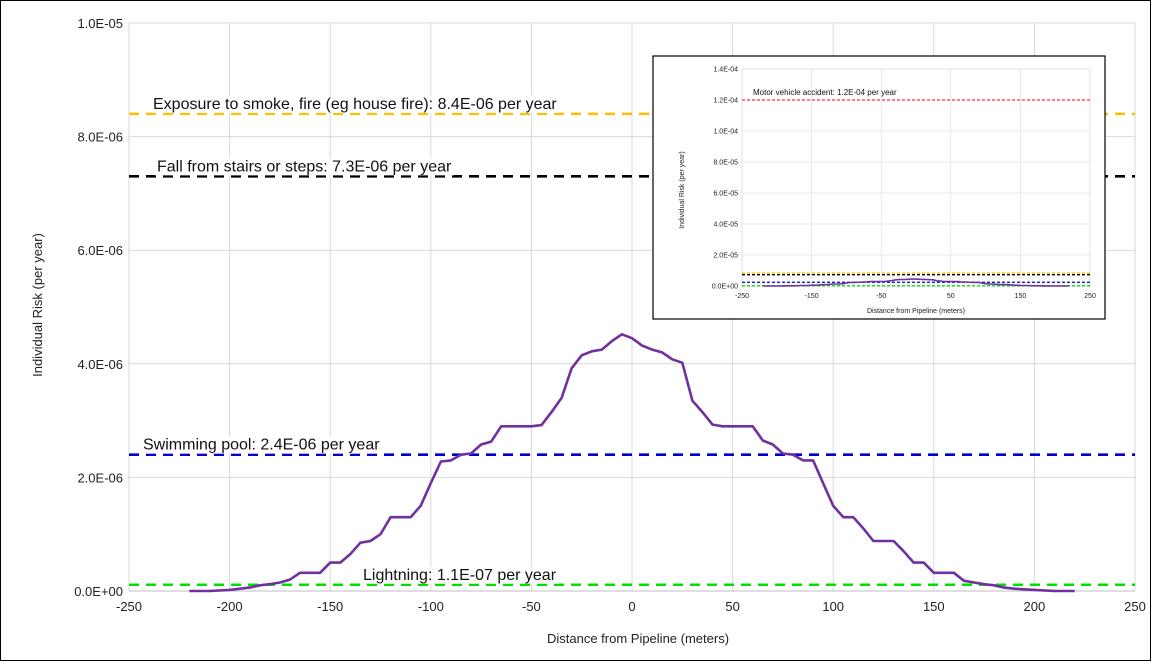  I want to click on inset-x-tick-label: -50, so click(881, 296).